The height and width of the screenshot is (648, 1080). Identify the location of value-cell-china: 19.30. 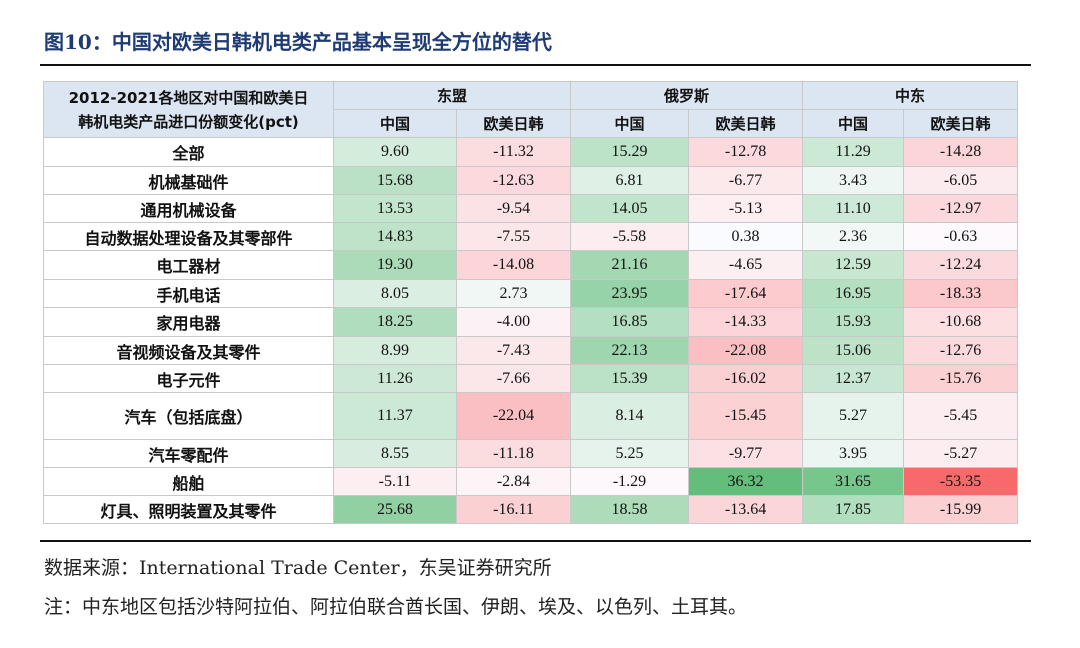
(395, 265).